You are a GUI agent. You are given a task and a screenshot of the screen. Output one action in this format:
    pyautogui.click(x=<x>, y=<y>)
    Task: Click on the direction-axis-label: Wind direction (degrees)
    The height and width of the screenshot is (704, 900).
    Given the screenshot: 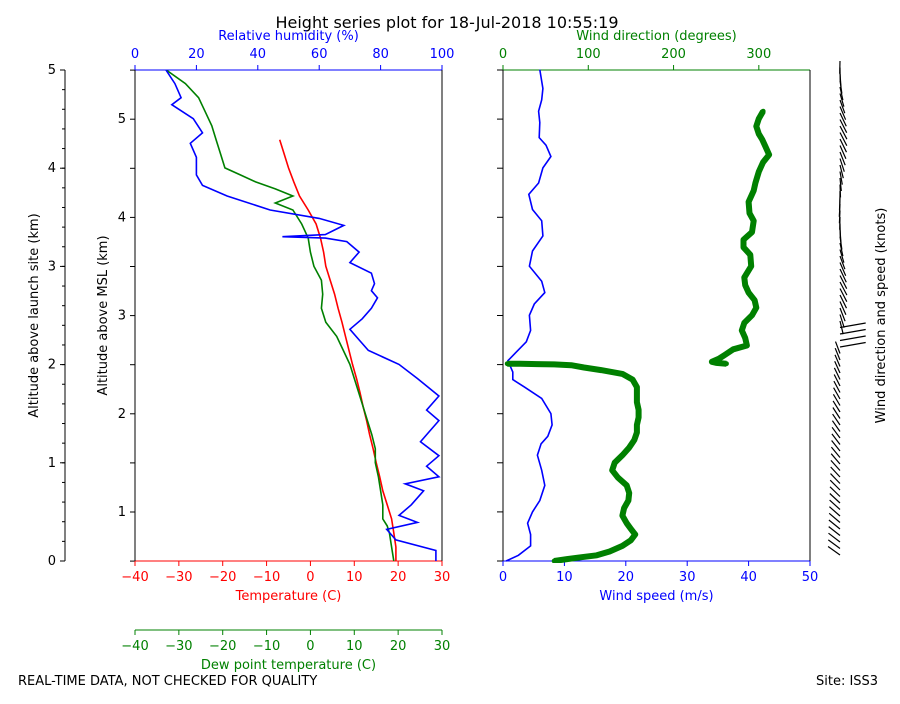 What is the action you would take?
    pyautogui.click(x=656, y=36)
    